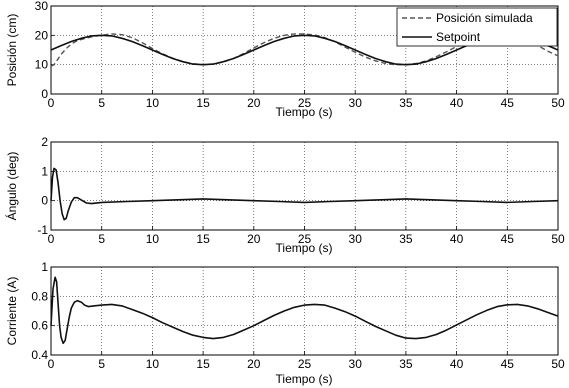 Image resolution: width=569 pixels, height=388 pixels. What do you see at coordinates (11, 186) in the screenshot?
I see `angle-y-axis-label: Ángulo (deg)` at bounding box center [11, 186].